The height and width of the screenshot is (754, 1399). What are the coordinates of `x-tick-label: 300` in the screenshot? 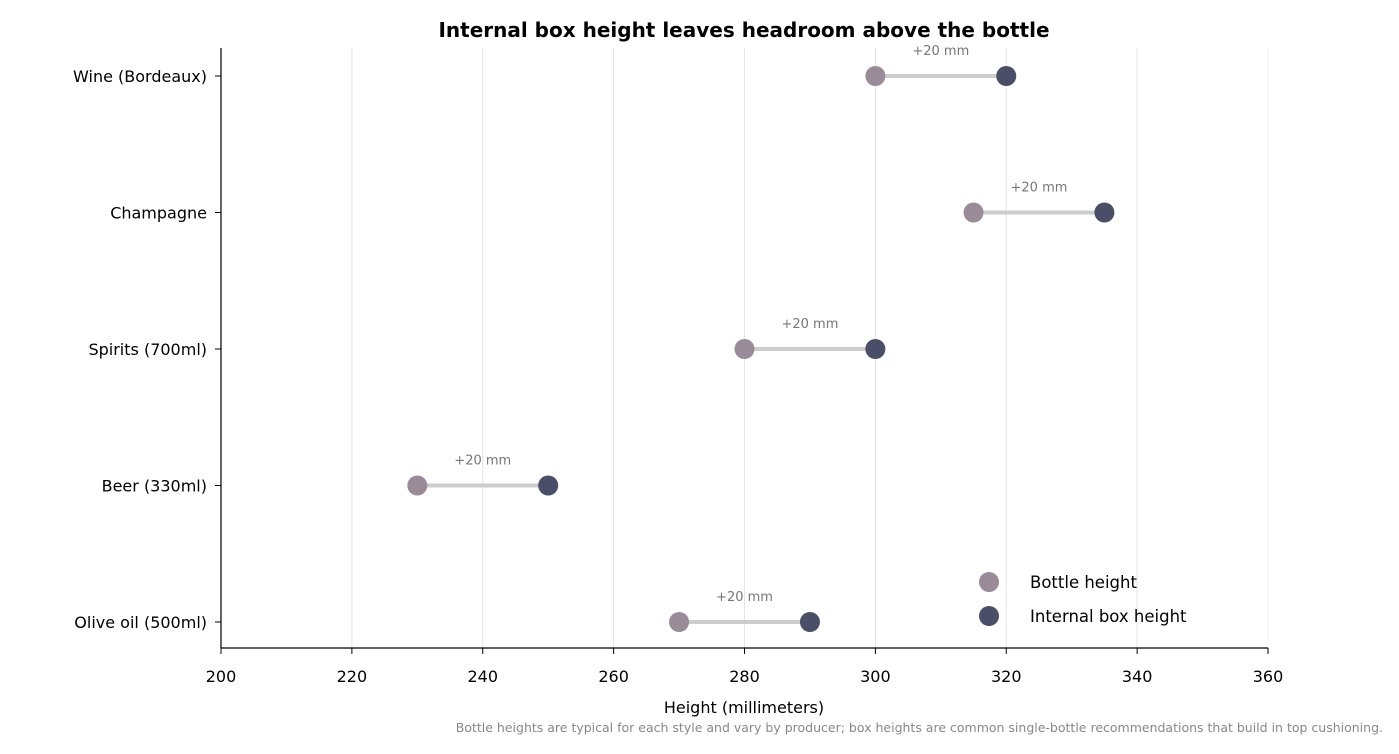 It's located at (875, 676).